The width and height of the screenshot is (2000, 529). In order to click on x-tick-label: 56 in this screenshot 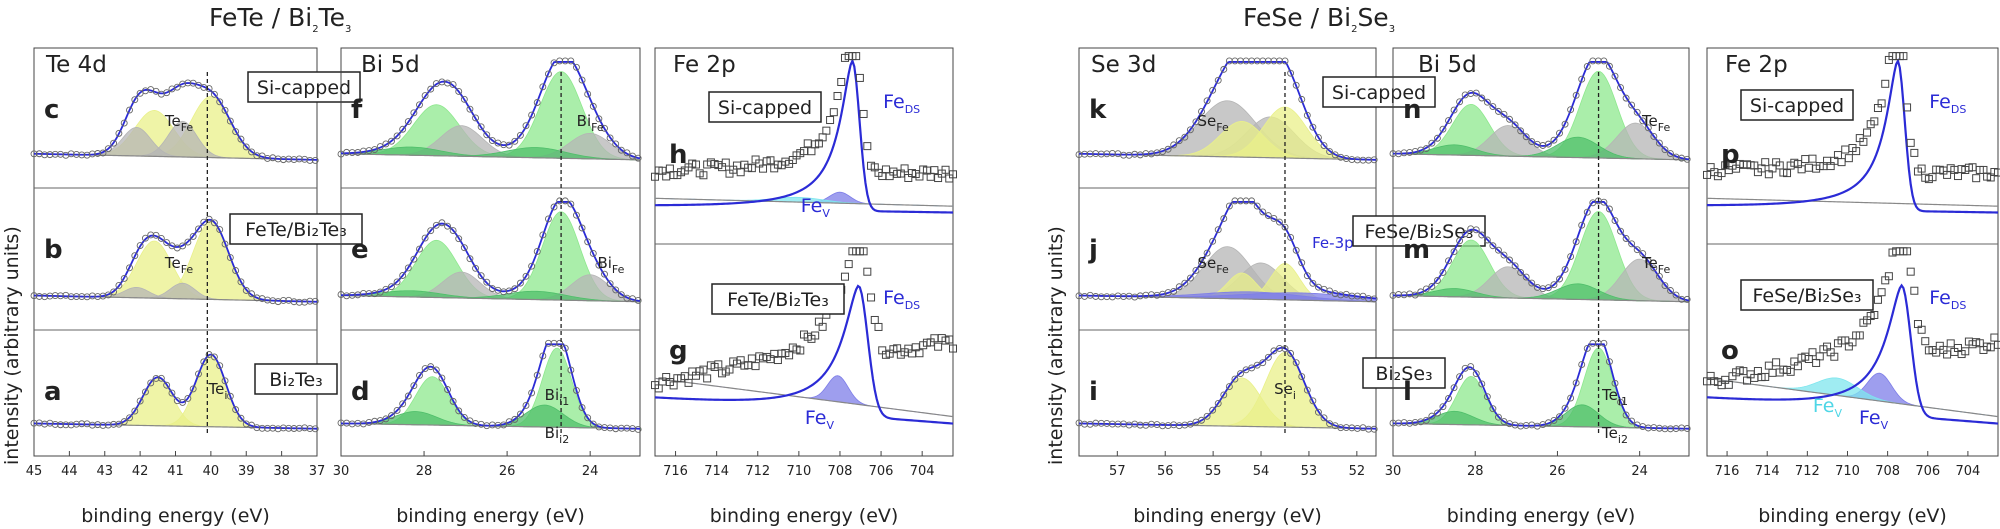, I will do `click(1165, 471)`.